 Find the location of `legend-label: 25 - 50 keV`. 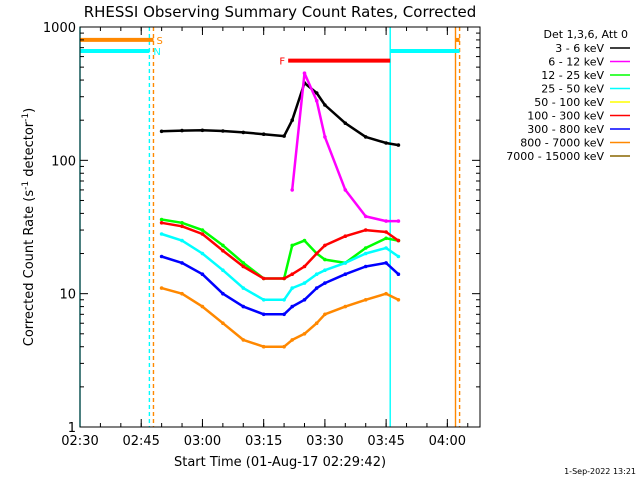

legend-label: 25 - 50 keV is located at coordinates (572, 89).